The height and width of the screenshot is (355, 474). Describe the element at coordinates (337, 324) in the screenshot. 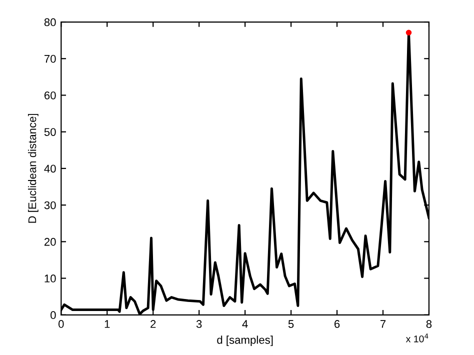

I see `x-tick-label: 6` at that location.